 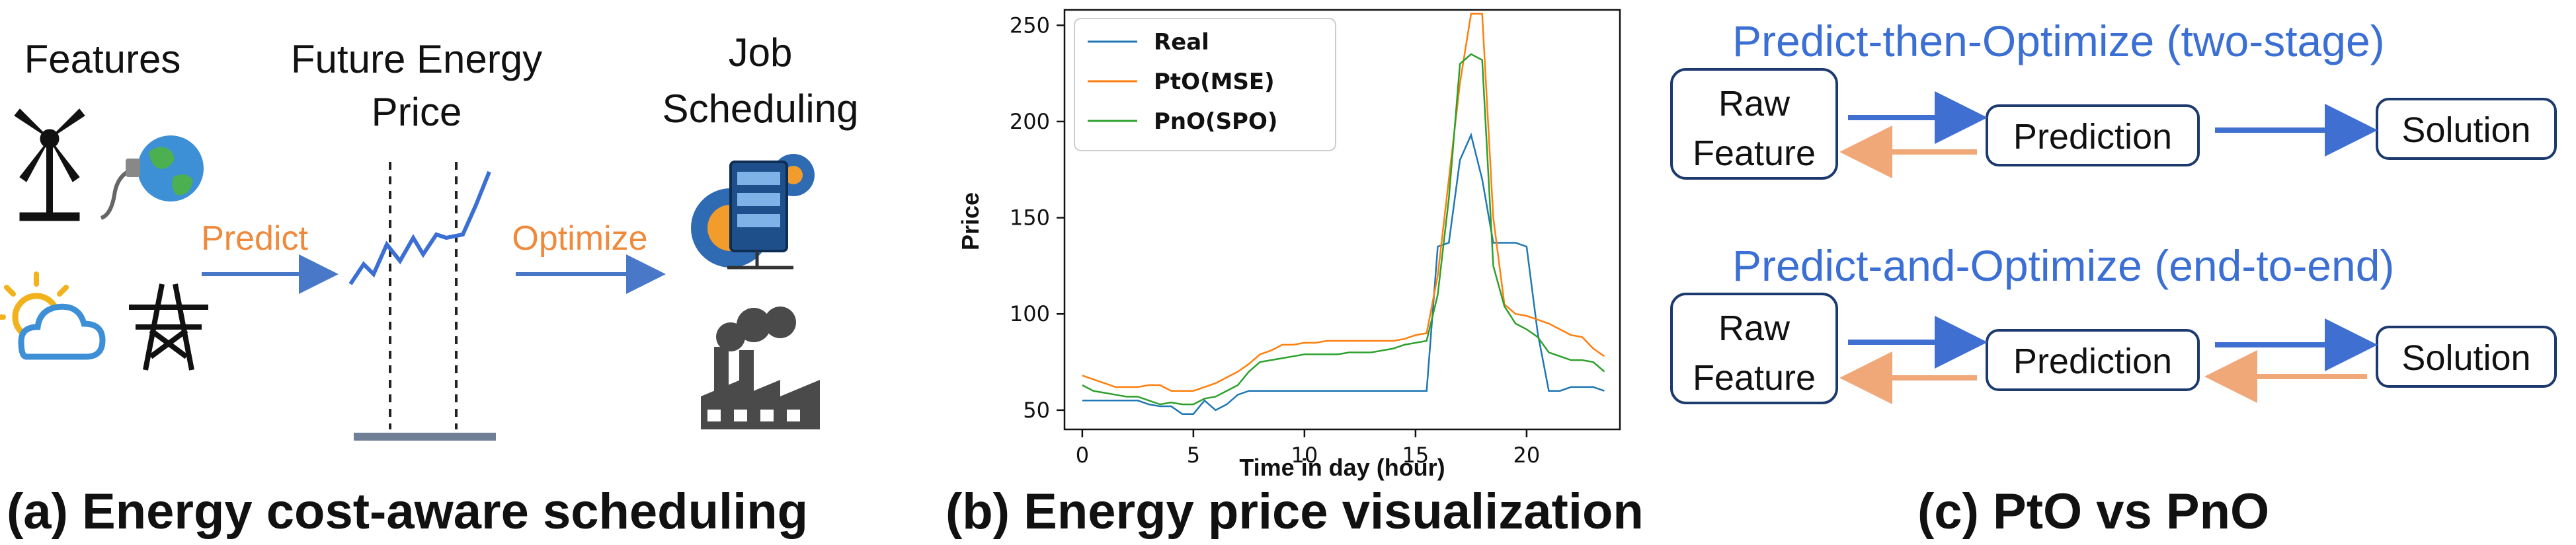 What do you see at coordinates (971, 221) in the screenshot?
I see `y-axis-label: Price` at bounding box center [971, 221].